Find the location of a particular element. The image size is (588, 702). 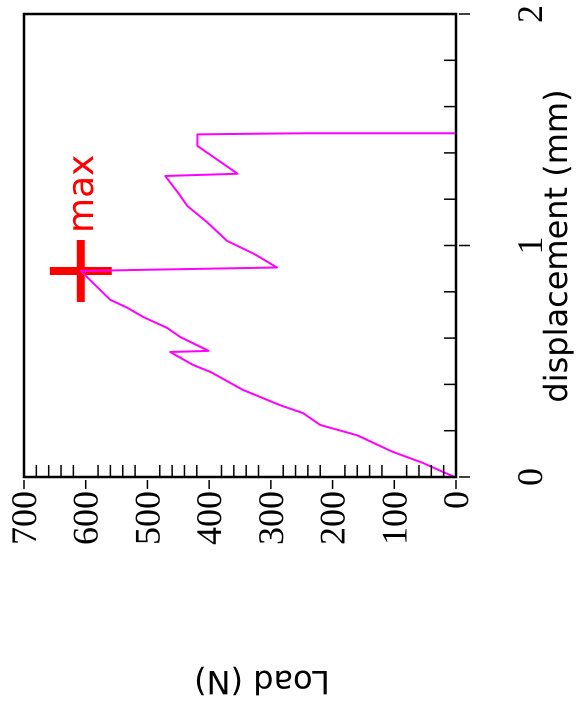

x-tick-label: 100 is located at coordinates (394, 518).